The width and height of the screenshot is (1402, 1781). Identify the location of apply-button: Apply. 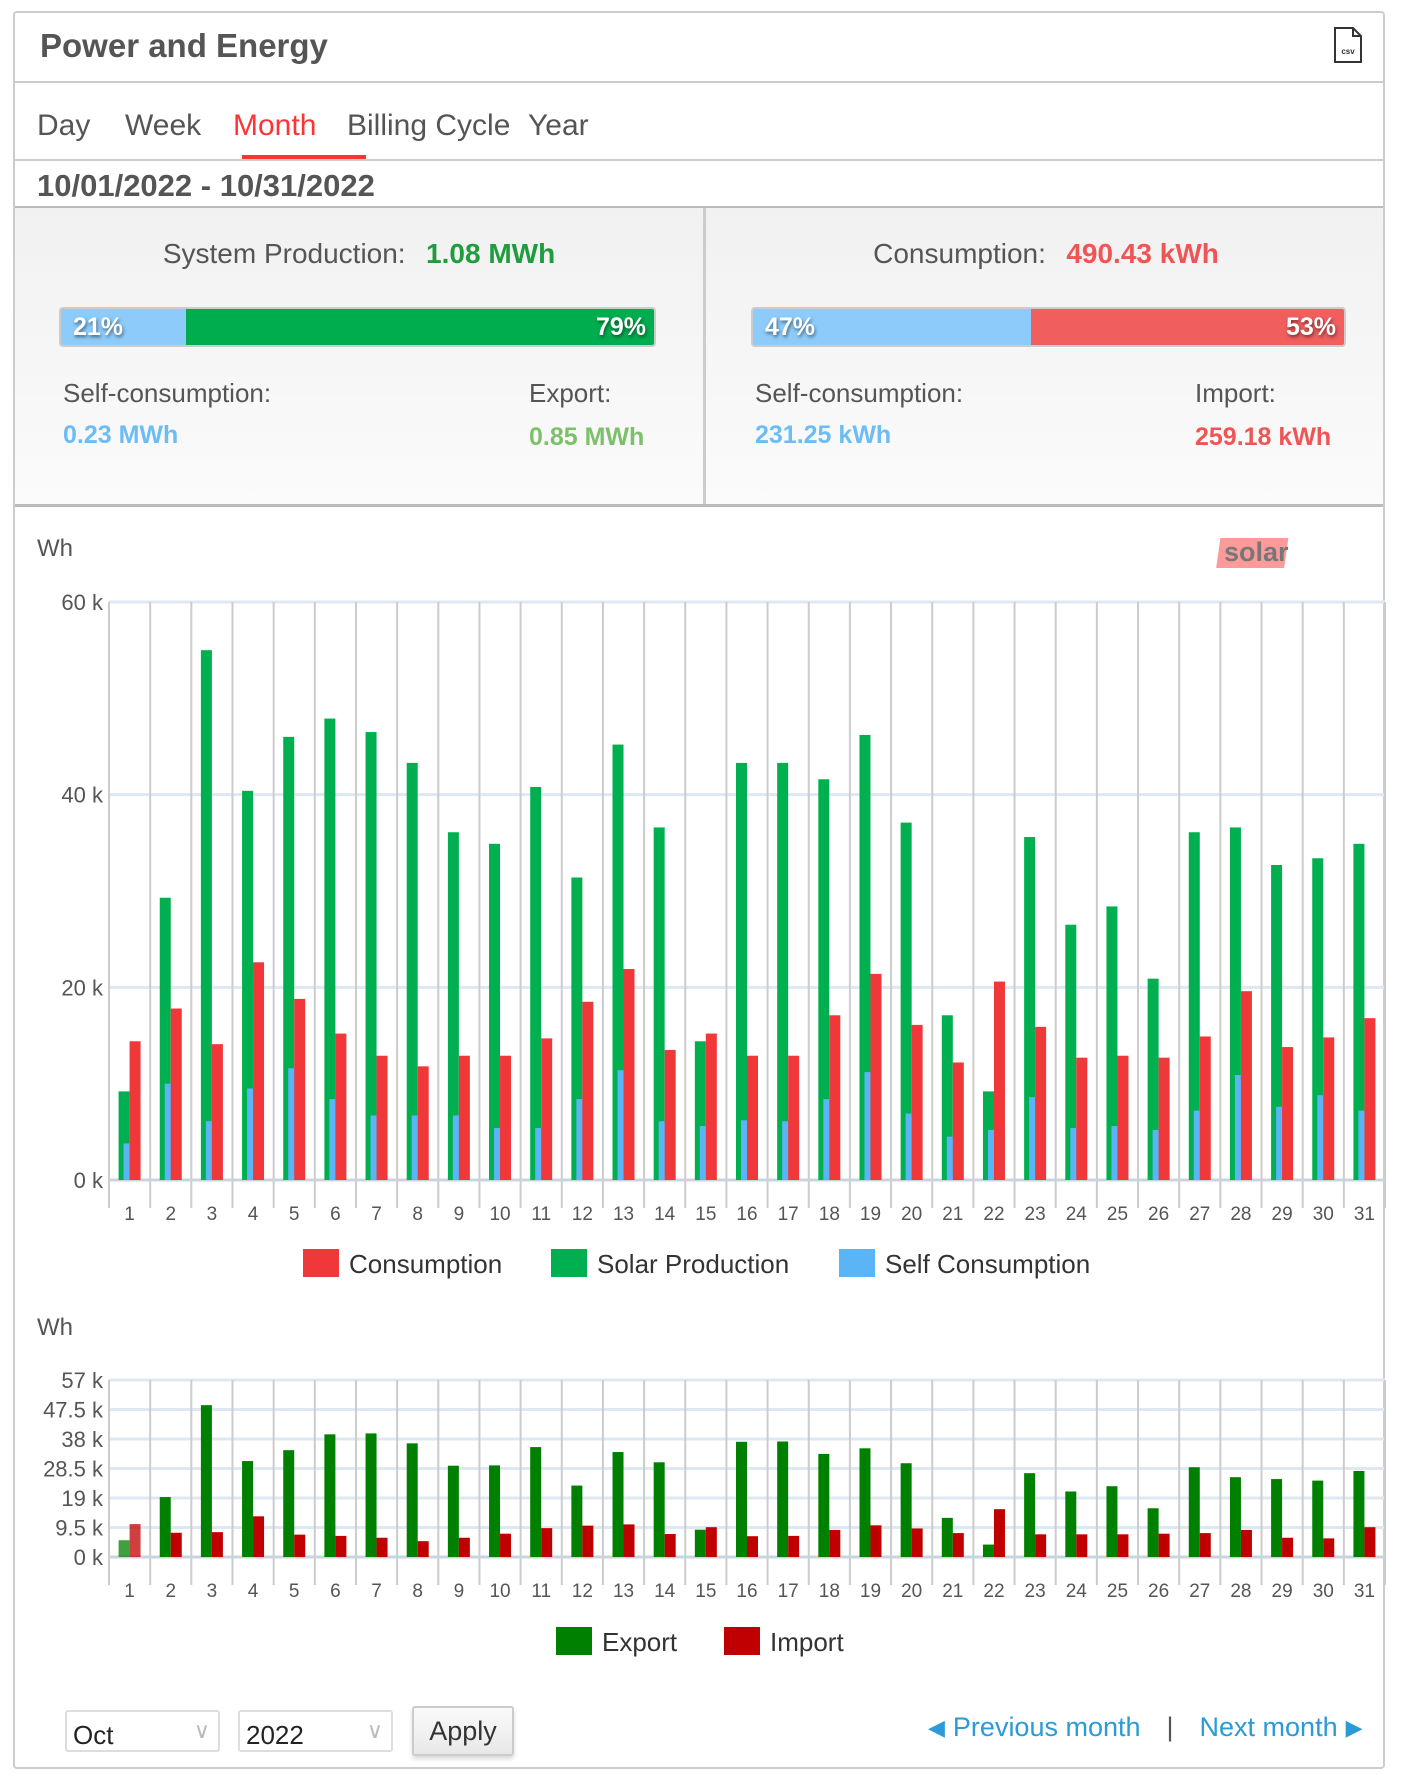
(463, 1731).